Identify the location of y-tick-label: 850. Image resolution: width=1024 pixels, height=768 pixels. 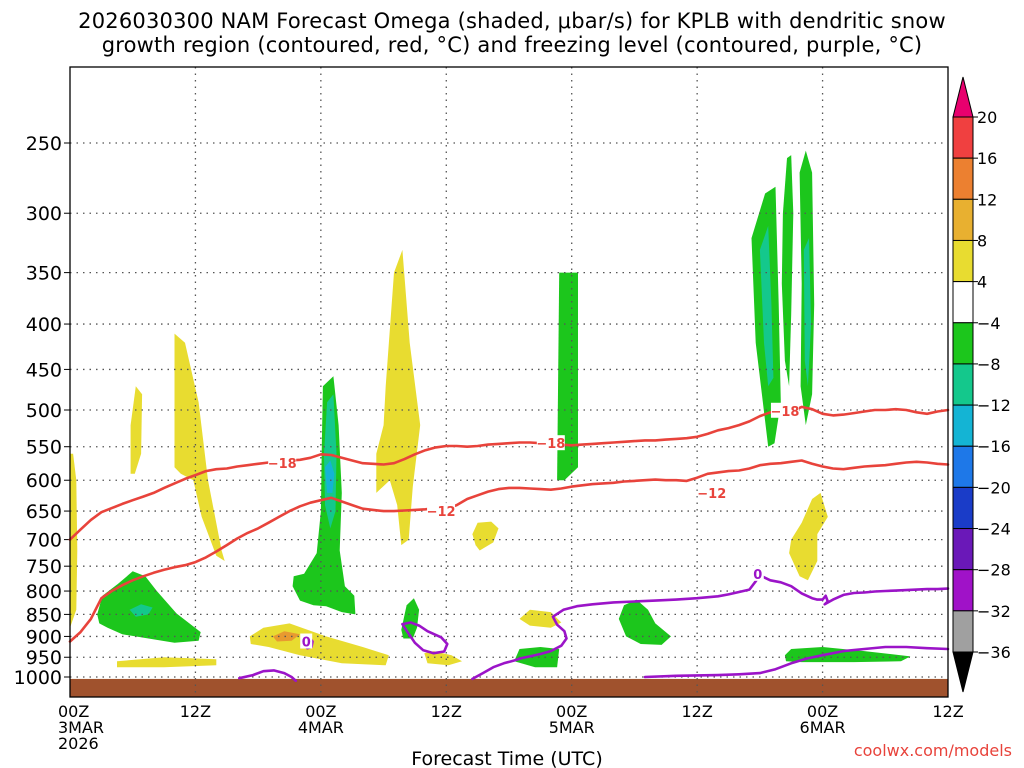
(44, 615).